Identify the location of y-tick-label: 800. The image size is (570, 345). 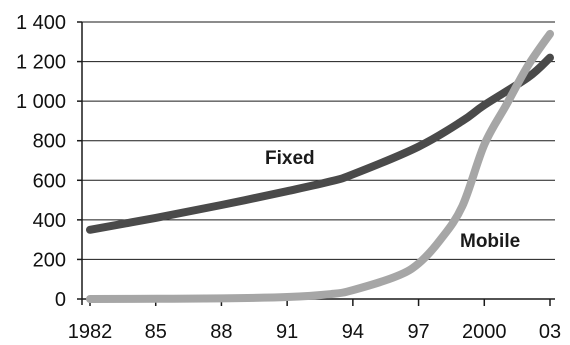
(49, 142).